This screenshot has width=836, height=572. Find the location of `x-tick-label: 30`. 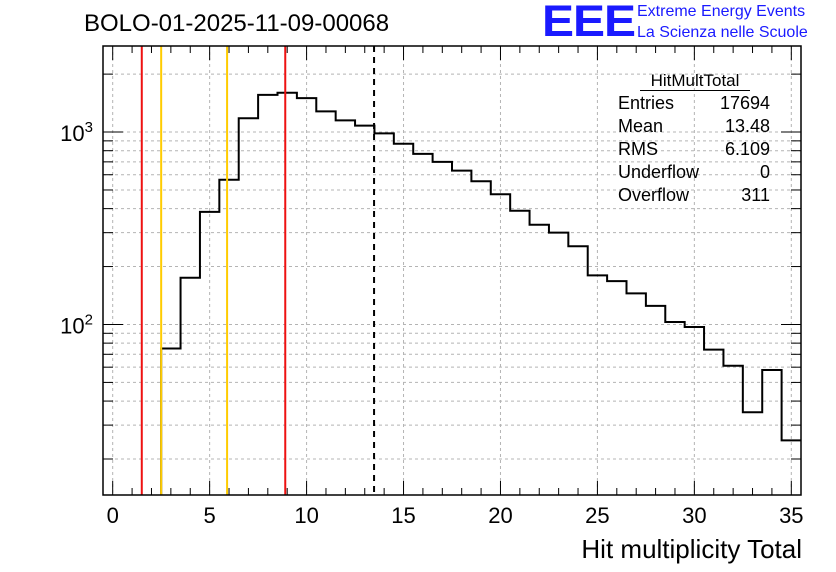

x-tick-label: 30 is located at coordinates (694, 515).